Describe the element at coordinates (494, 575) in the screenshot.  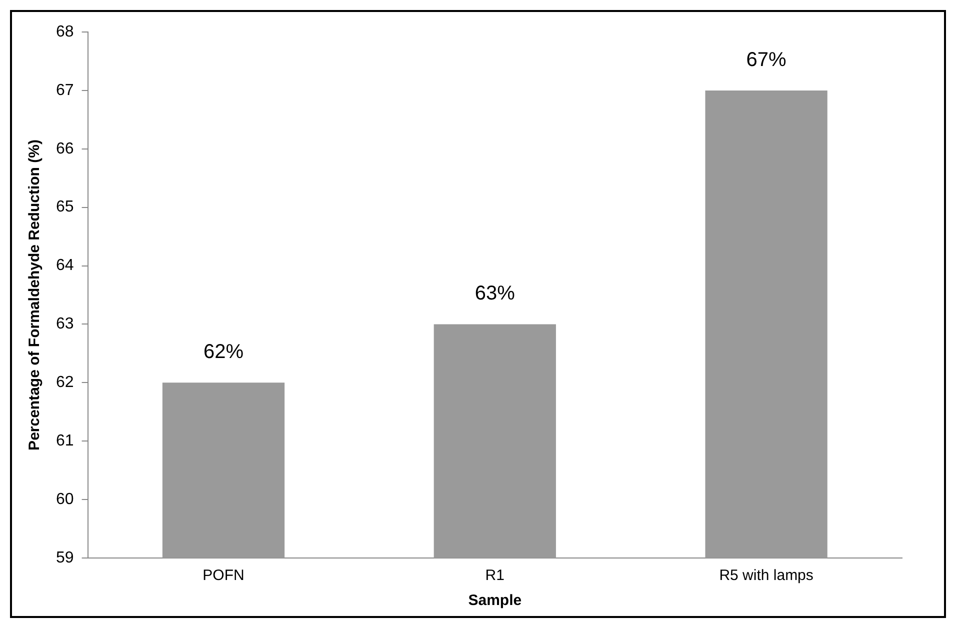
I see `x-tick-label: R1` at that location.